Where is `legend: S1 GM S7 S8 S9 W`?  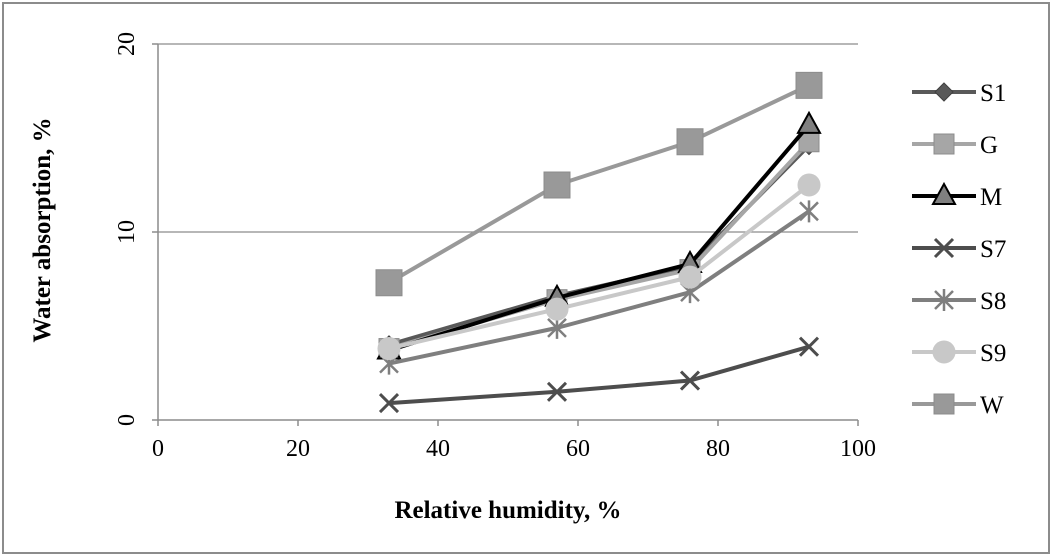
legend: S1 GM S7 S8 S9 W is located at coordinates (959, 249).